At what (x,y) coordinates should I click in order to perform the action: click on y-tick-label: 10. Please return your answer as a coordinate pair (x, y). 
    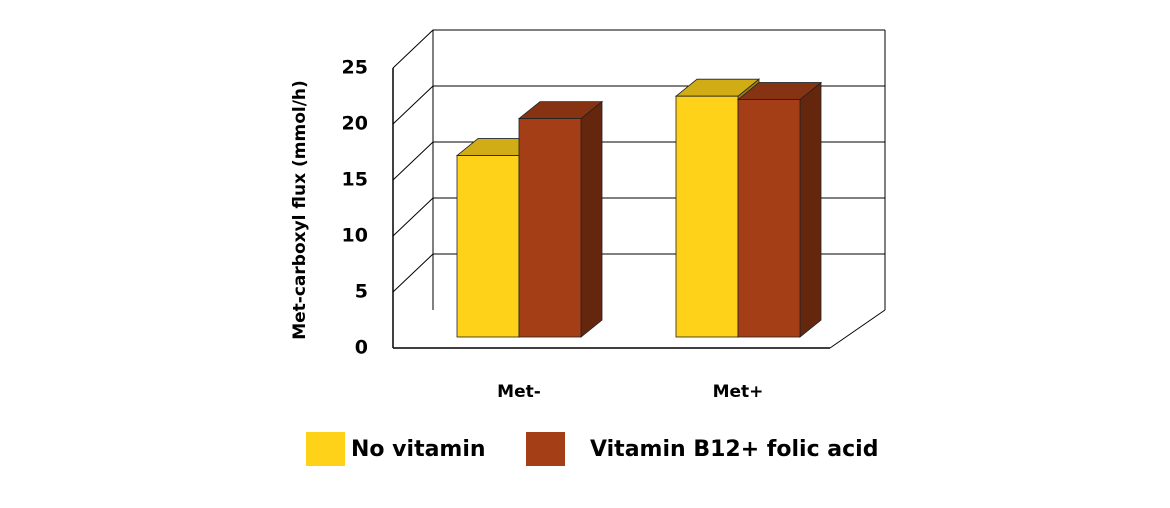
    Looking at the image, I should click on (355, 236).